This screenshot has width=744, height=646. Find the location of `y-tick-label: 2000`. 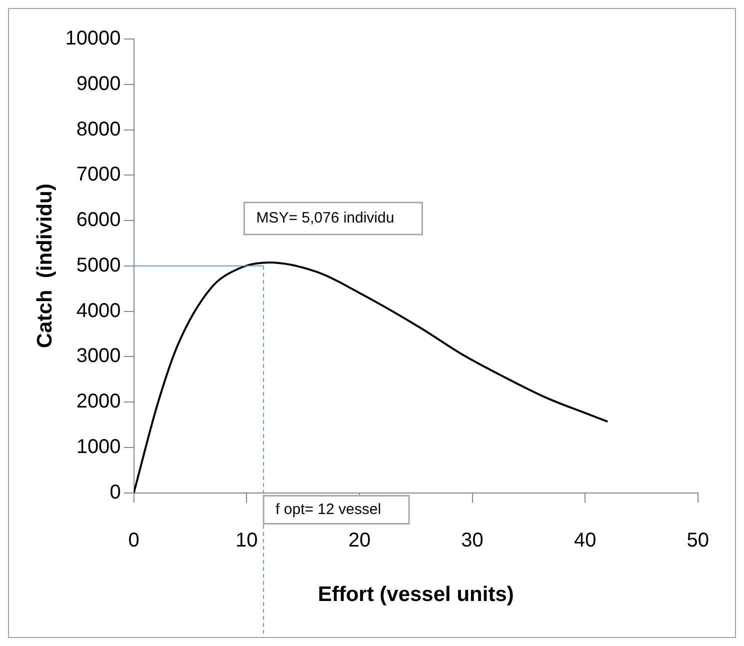

y-tick-label: 2000 is located at coordinates (98, 401).